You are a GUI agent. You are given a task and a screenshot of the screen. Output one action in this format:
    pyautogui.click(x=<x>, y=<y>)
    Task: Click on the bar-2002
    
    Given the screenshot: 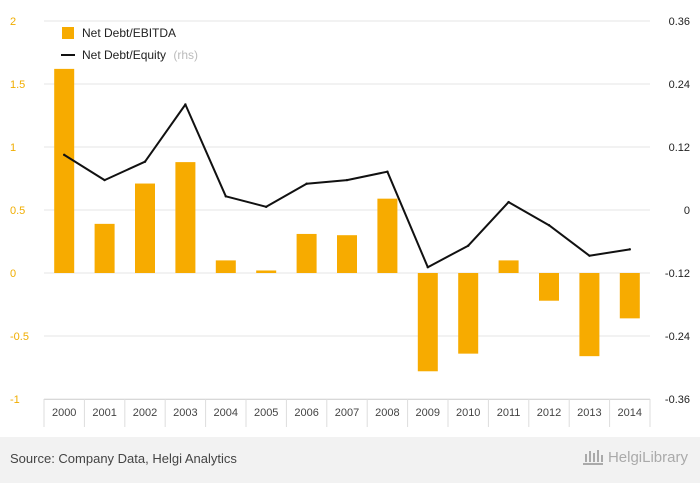 What is the action you would take?
    pyautogui.click(x=145, y=228)
    